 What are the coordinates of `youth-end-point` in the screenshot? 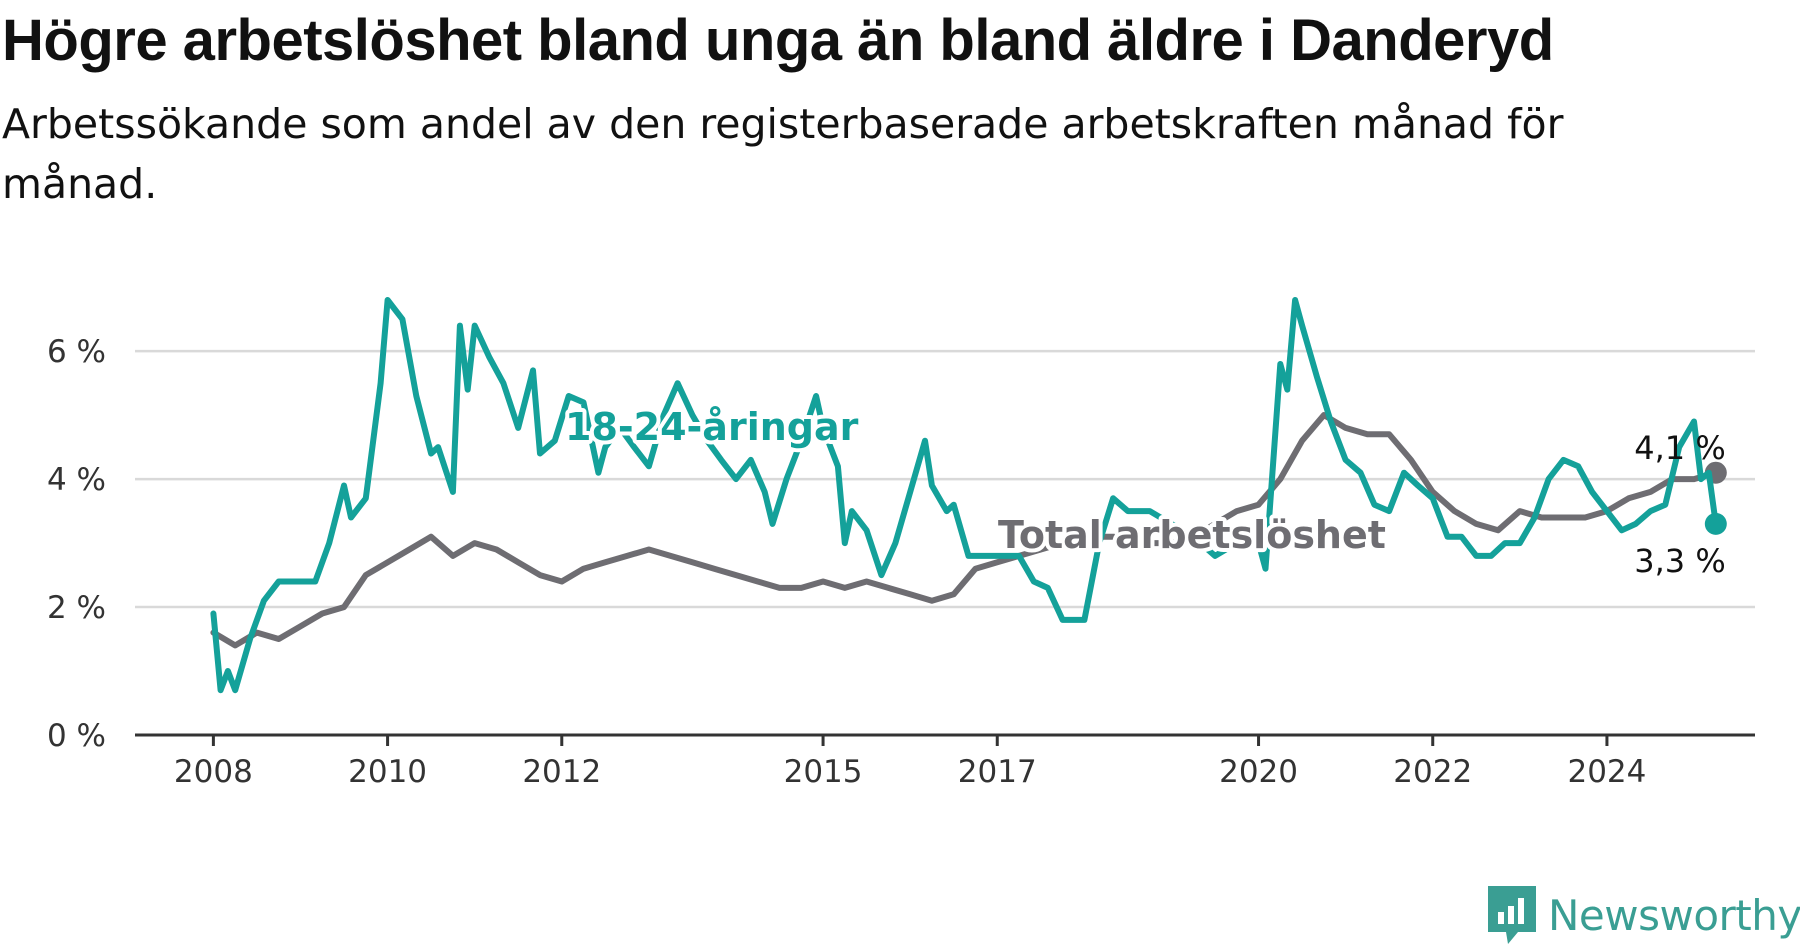 It's located at (1715, 523).